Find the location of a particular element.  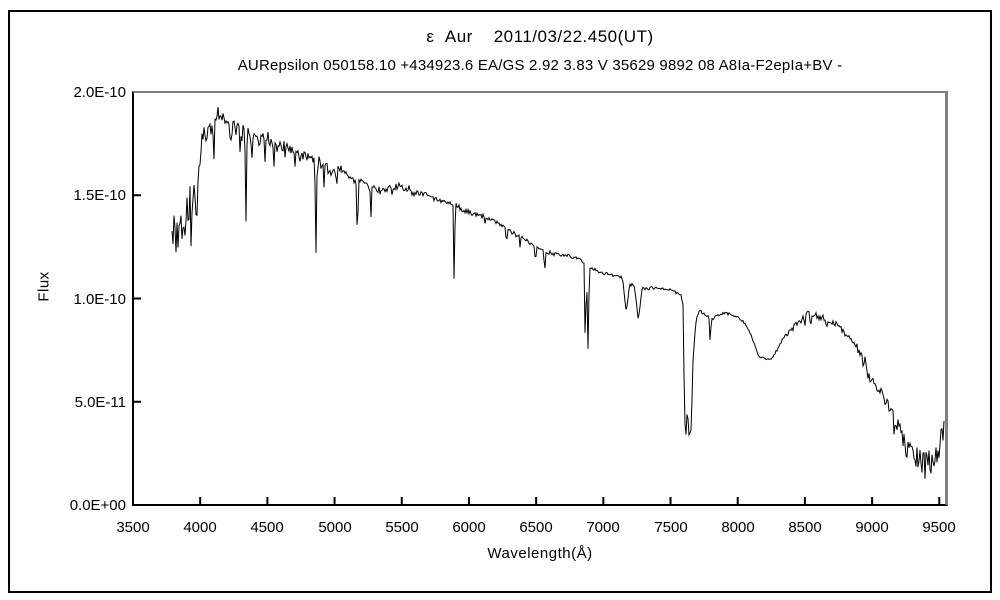

x-axis-tick-label: 6500 is located at coordinates (536, 527).